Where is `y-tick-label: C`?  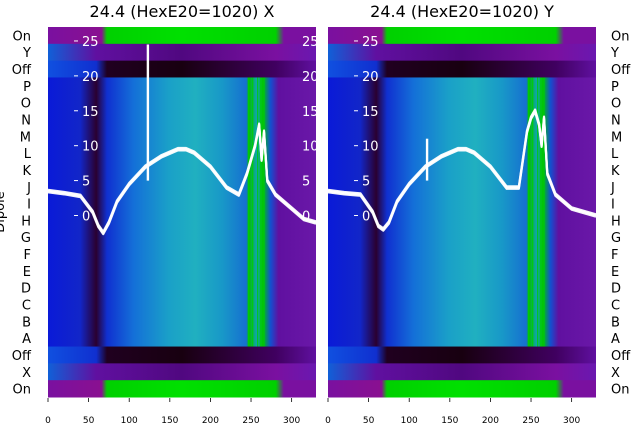 y-tick-label: C is located at coordinates (26, 306).